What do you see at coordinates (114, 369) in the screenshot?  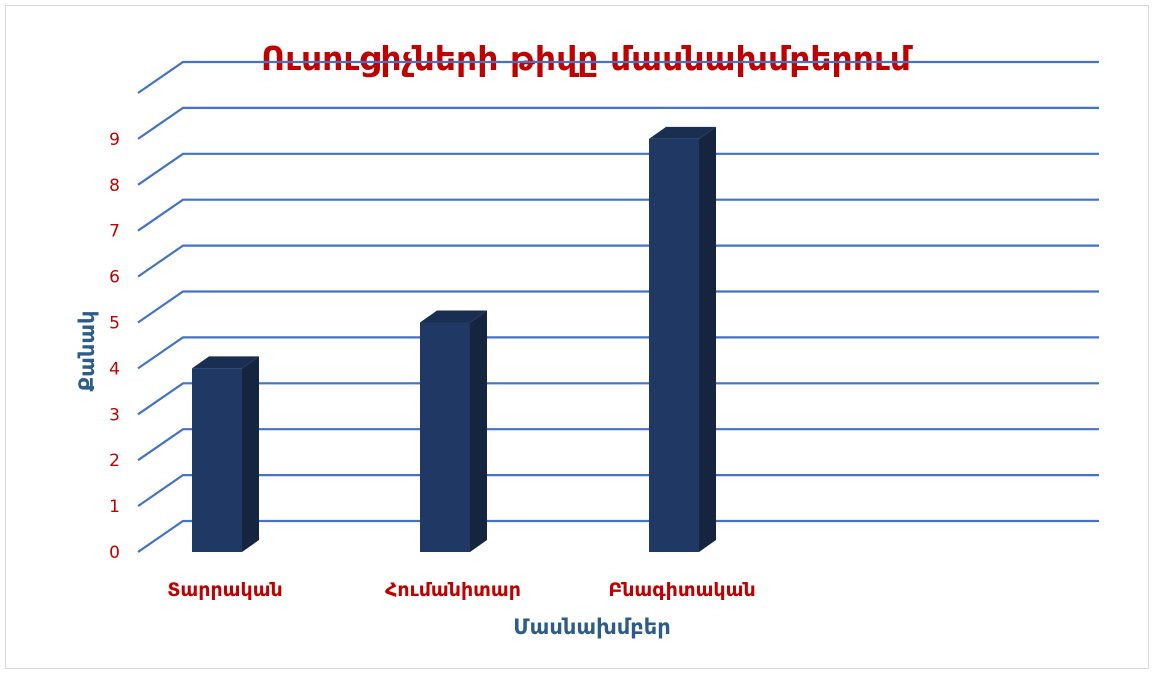 I see `y-tick-label: 4` at bounding box center [114, 369].